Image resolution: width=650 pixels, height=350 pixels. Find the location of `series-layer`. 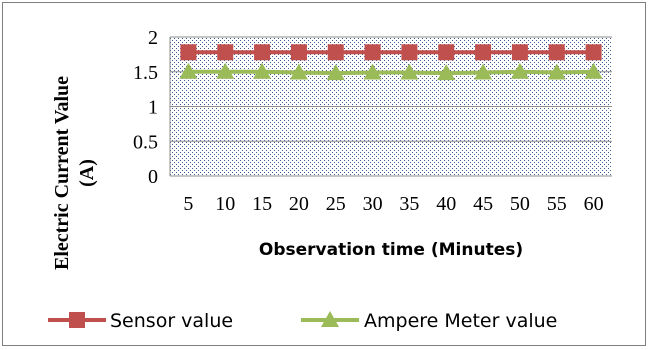

series-layer is located at coordinates (391, 62).